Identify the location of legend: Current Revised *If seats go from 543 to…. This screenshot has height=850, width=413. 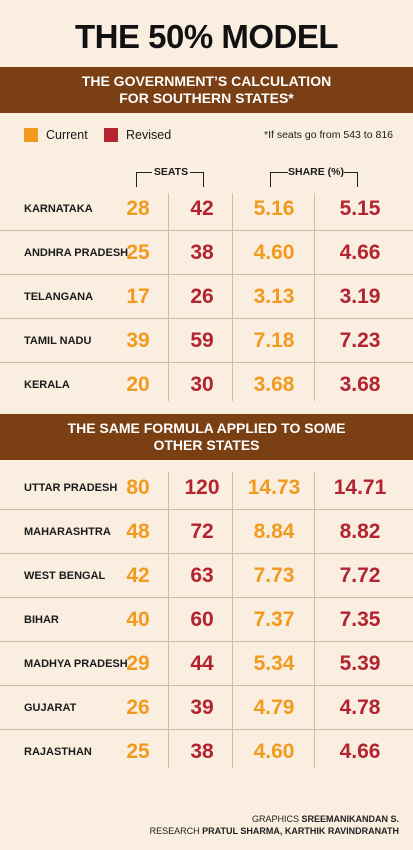
(206, 135).